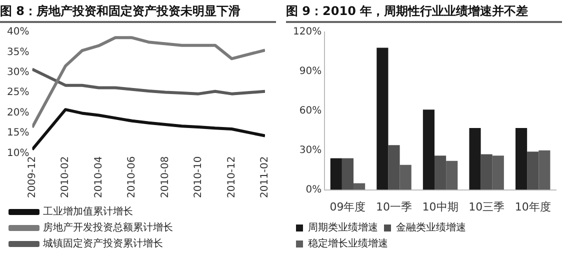 The image size is (577, 265). Describe the element at coordinates (394, 207) in the screenshot. I see `x-tick-label: 10一季` at that location.